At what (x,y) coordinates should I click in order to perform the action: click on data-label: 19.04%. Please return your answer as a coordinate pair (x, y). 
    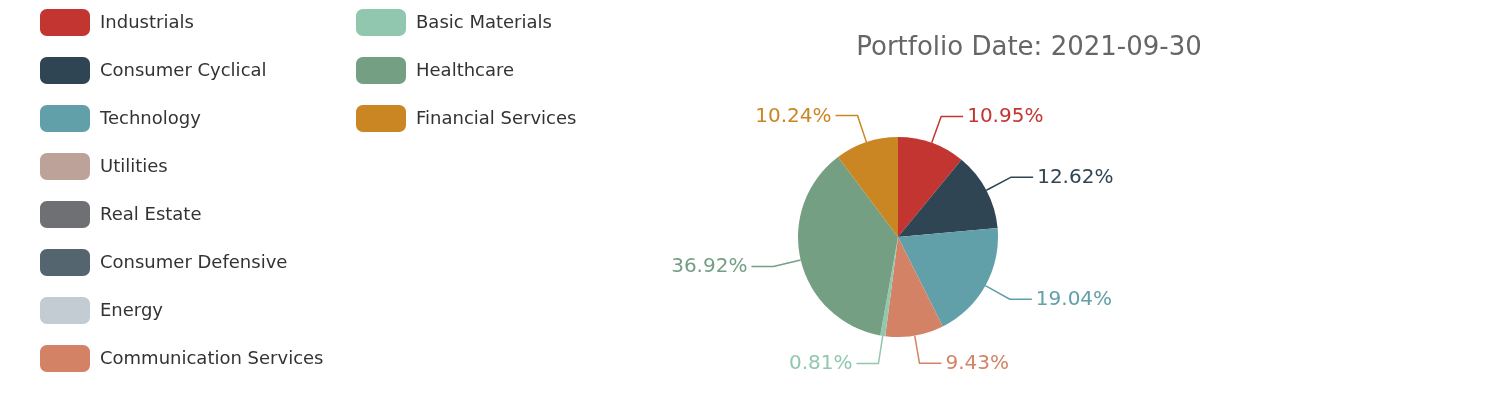
    Looking at the image, I should click on (1074, 298).